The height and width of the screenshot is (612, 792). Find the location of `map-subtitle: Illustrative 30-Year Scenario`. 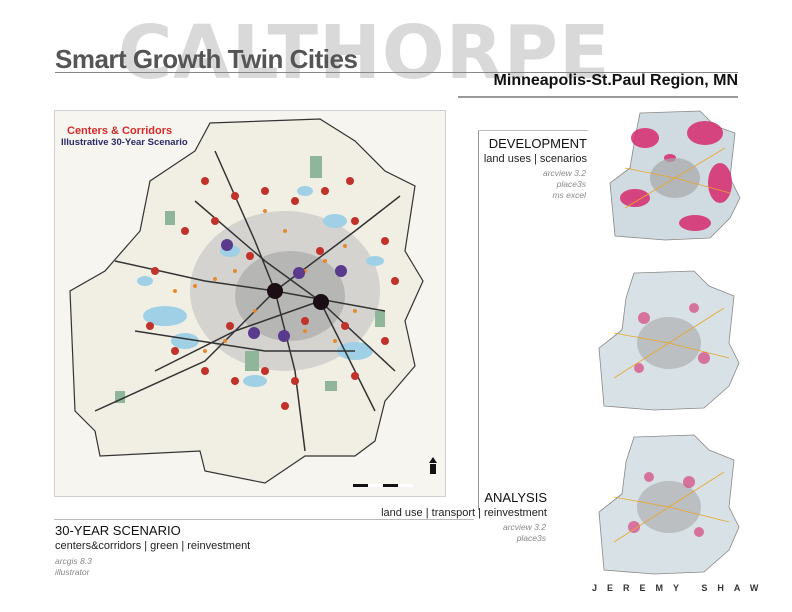

map-subtitle: Illustrative 30-Year Scenario is located at coordinates (124, 142).